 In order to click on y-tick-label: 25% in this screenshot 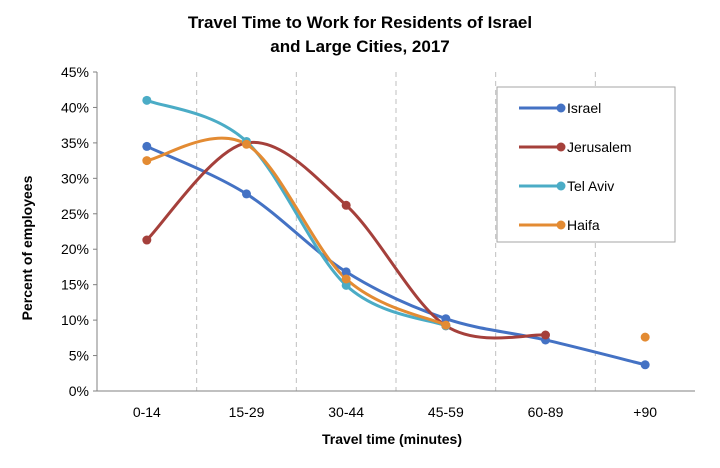, I will do `click(75, 214)`.